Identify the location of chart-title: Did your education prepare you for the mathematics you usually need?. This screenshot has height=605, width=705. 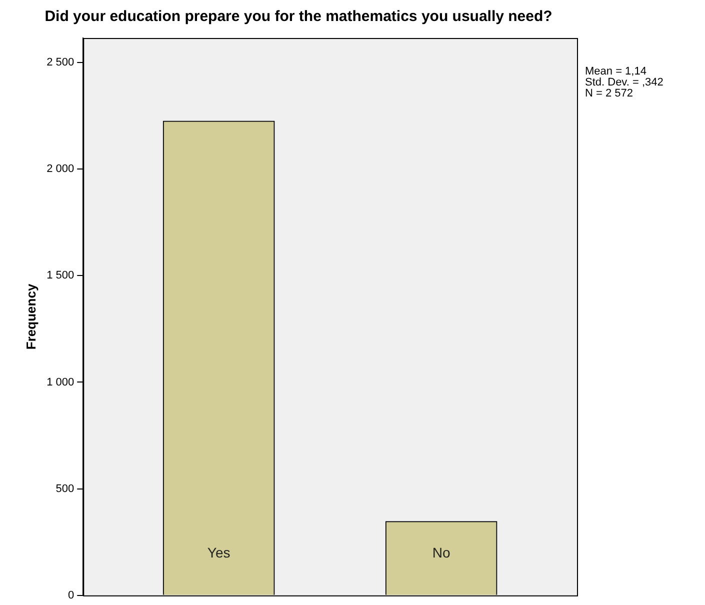
(298, 17).